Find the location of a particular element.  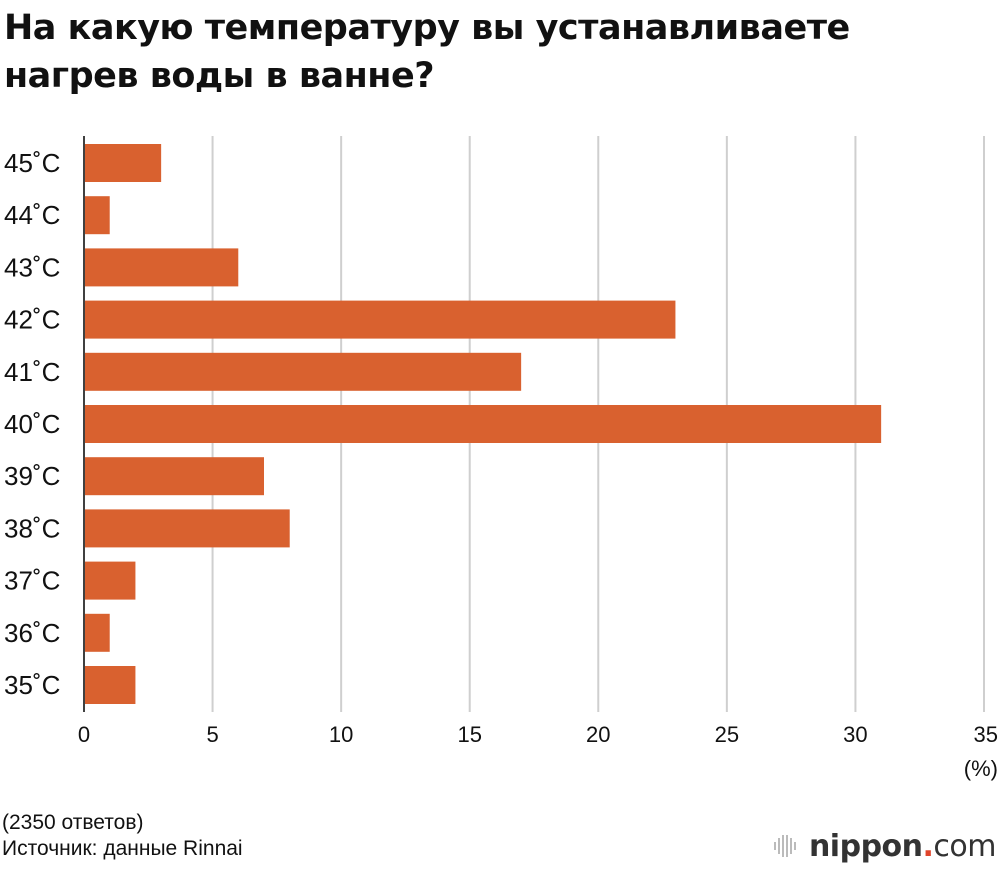

category-label: 44˚C is located at coordinates (32, 215).